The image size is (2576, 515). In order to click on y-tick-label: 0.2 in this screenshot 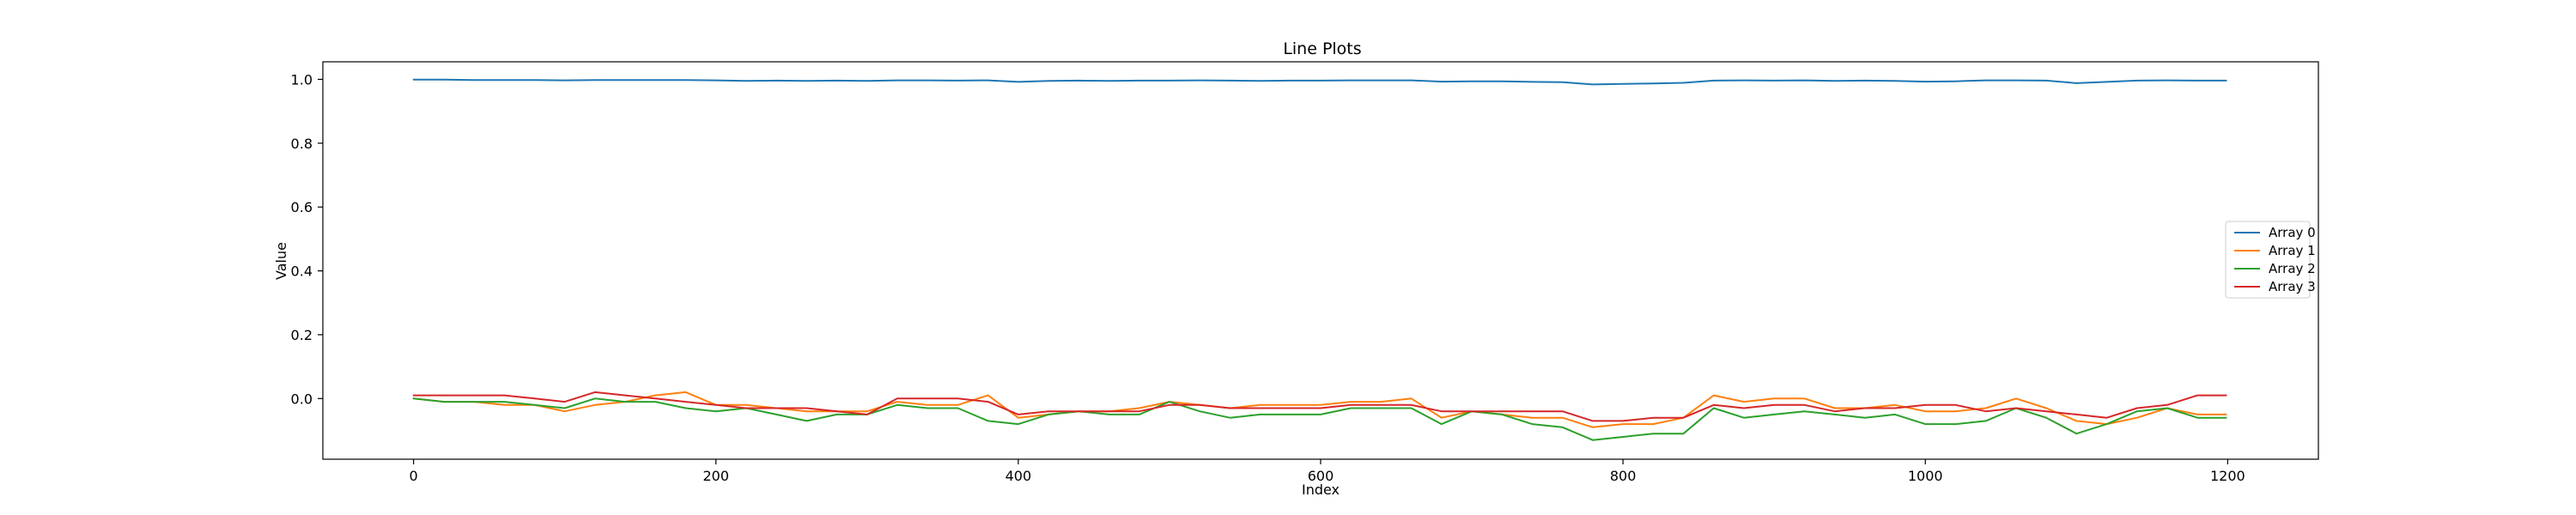, I will do `click(302, 335)`.